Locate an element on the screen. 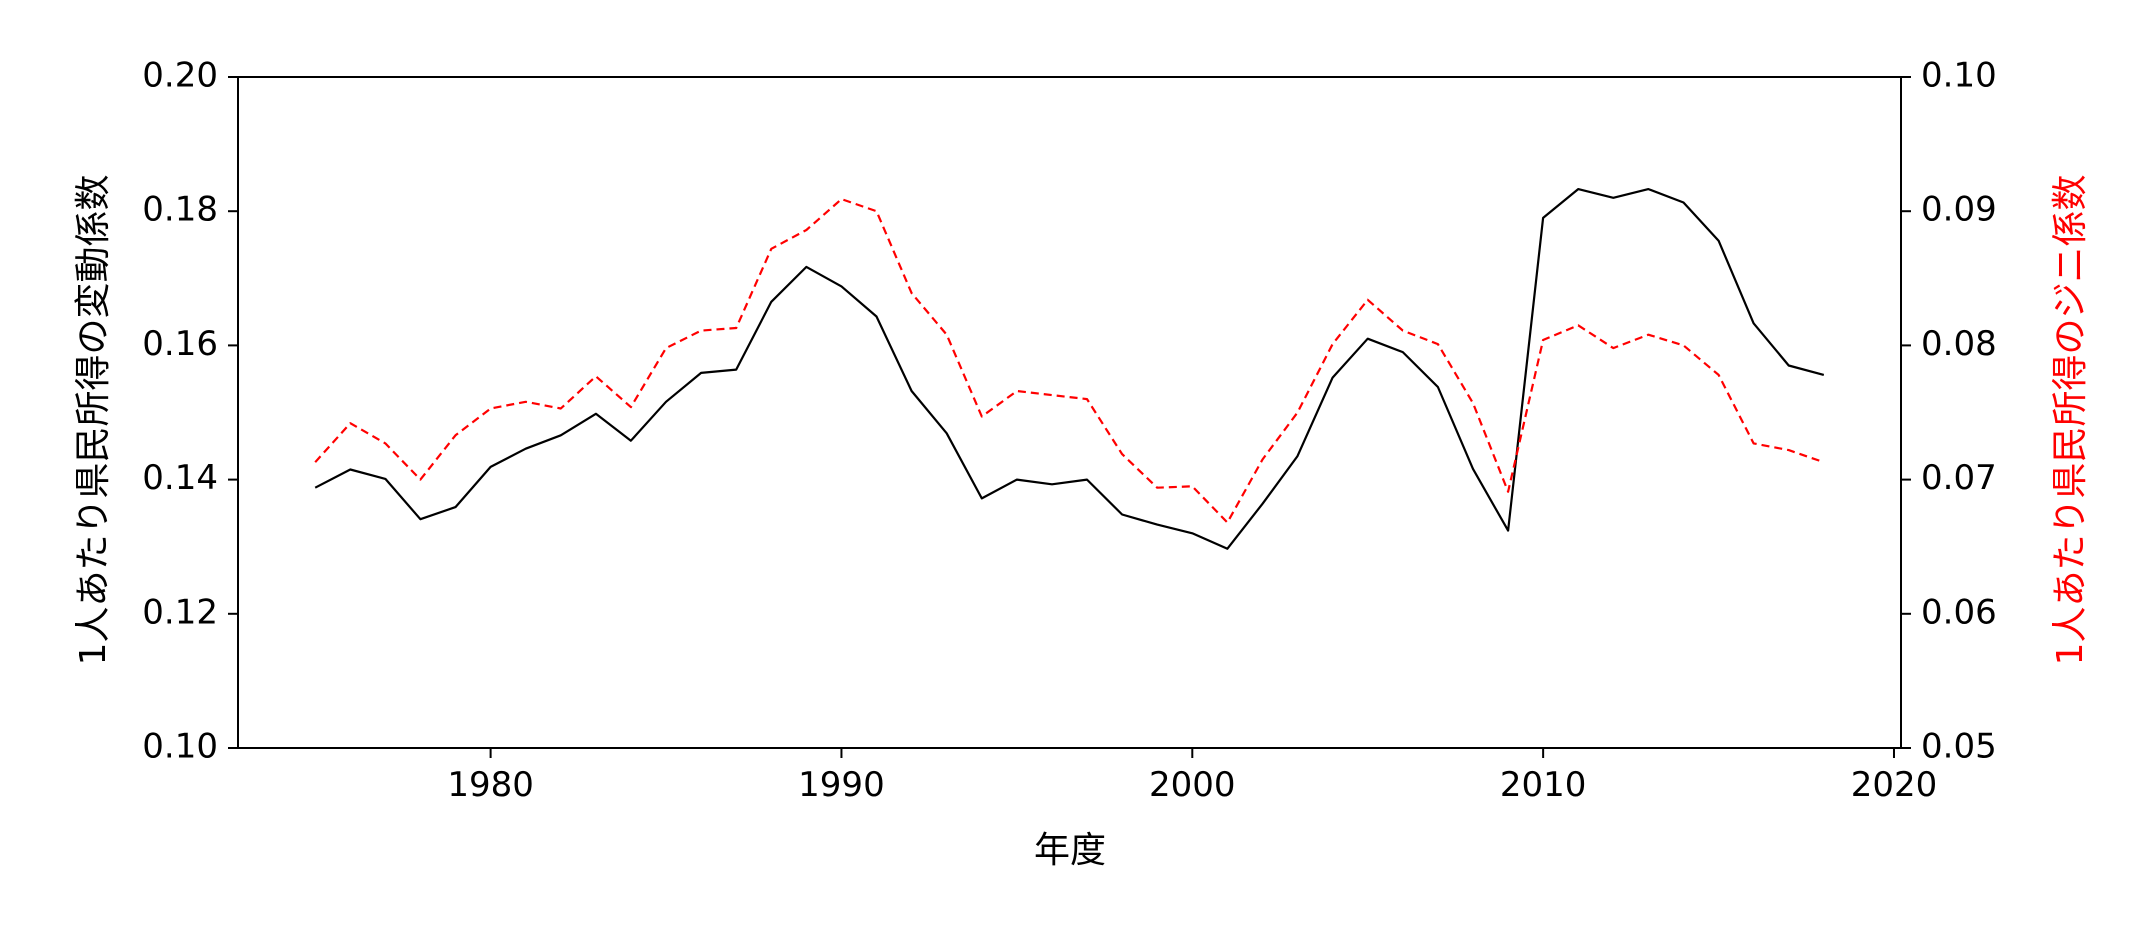 This screenshot has height=930, width=2130. left-y-tick-label: 0.10 is located at coordinates (180, 747).